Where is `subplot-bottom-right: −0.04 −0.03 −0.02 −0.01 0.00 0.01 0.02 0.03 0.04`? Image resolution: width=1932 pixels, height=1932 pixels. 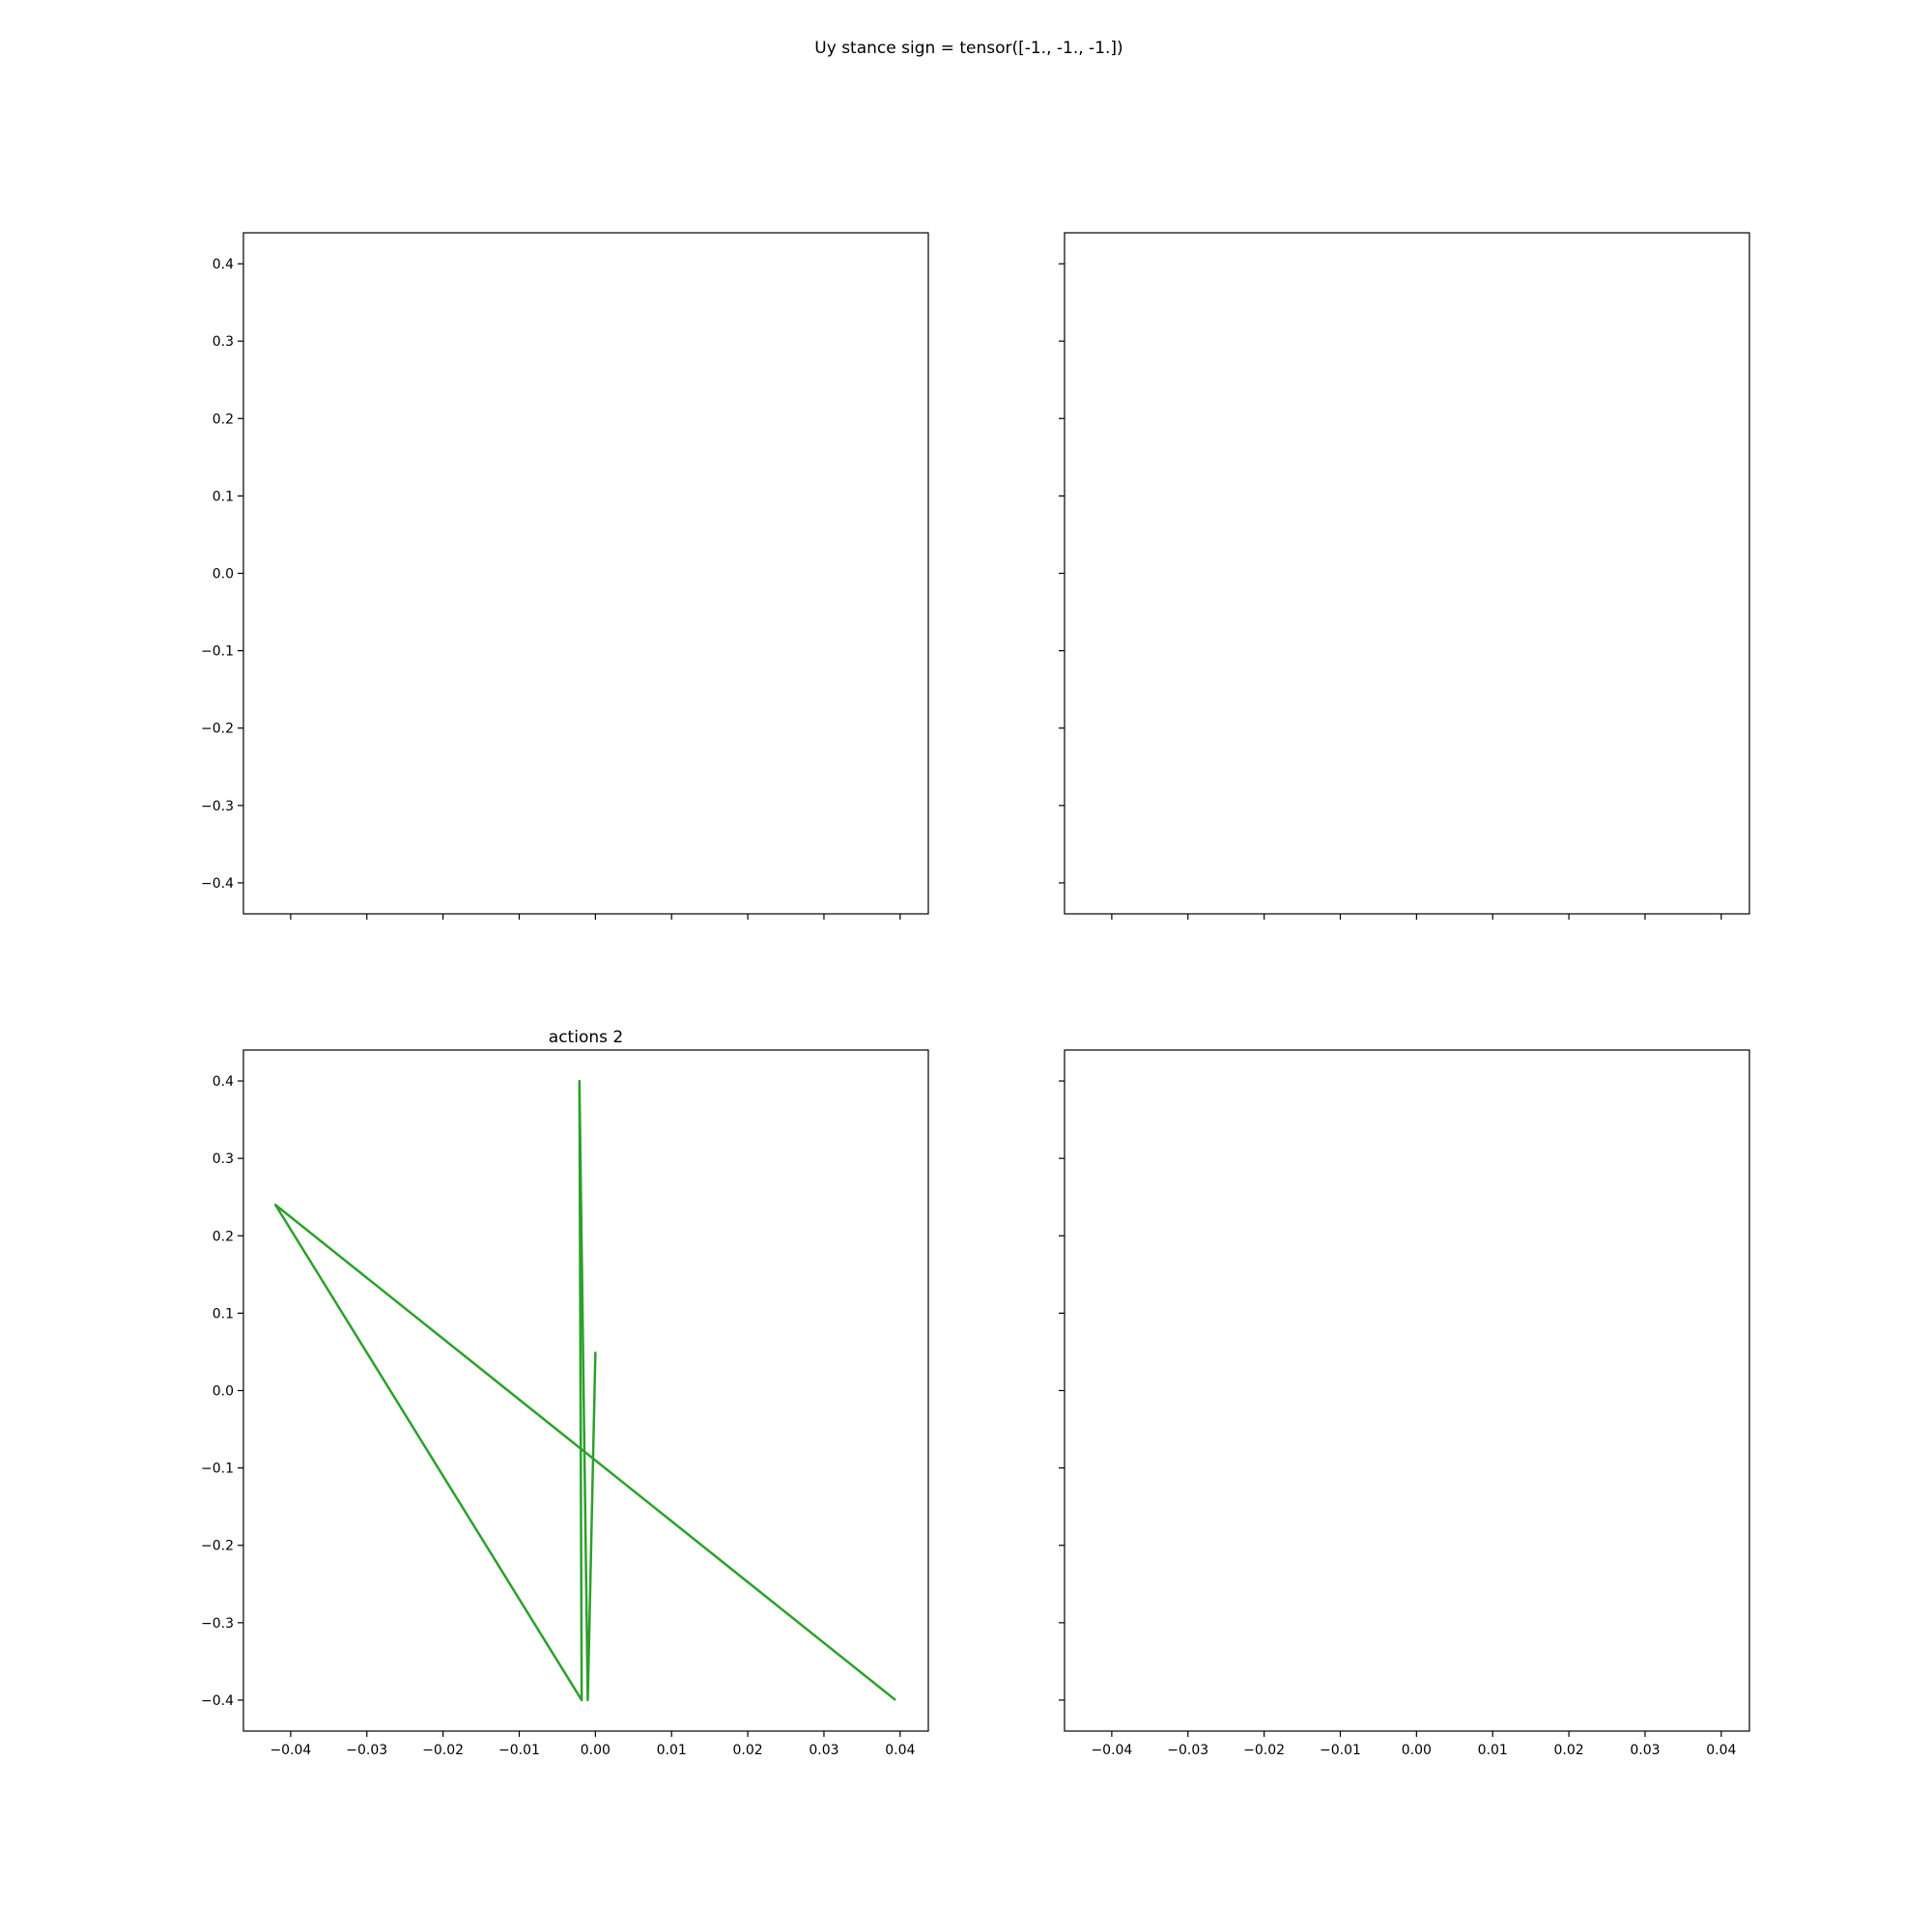 subplot-bottom-right: −0.04 −0.03 −0.02 −0.01 0.00 0.01 0.02 0.03 0.04 is located at coordinates (1404, 1403).